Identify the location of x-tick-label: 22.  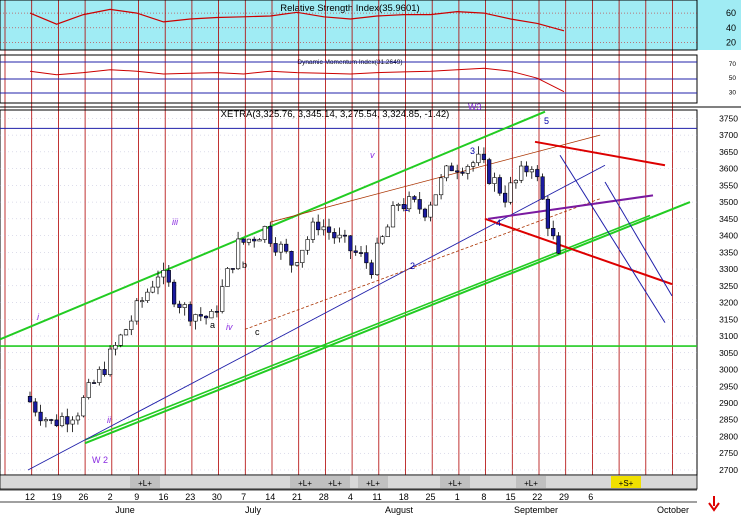
(537, 497).